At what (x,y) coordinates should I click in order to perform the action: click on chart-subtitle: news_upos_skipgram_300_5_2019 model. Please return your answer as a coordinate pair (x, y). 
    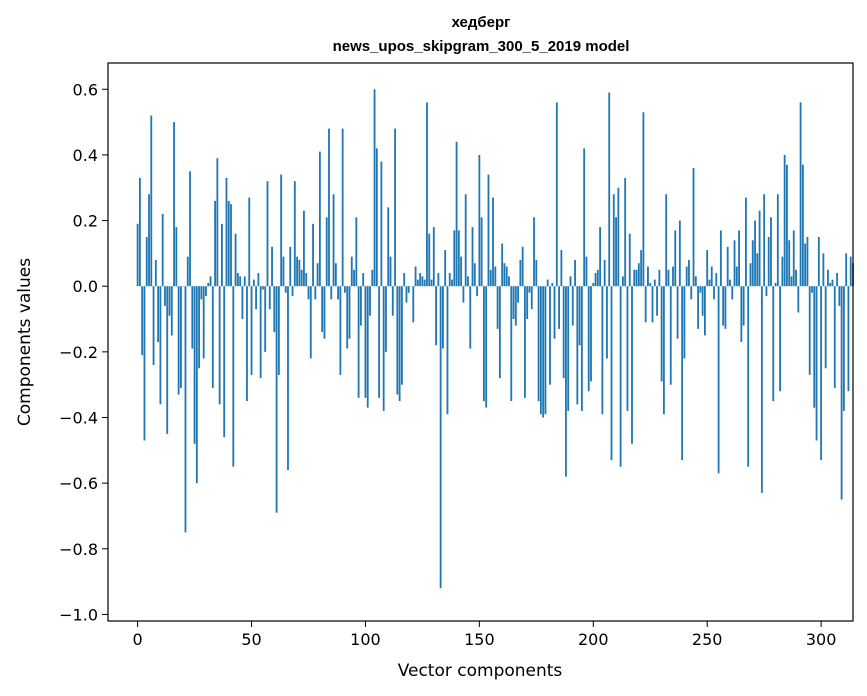
    Looking at the image, I should click on (481, 46).